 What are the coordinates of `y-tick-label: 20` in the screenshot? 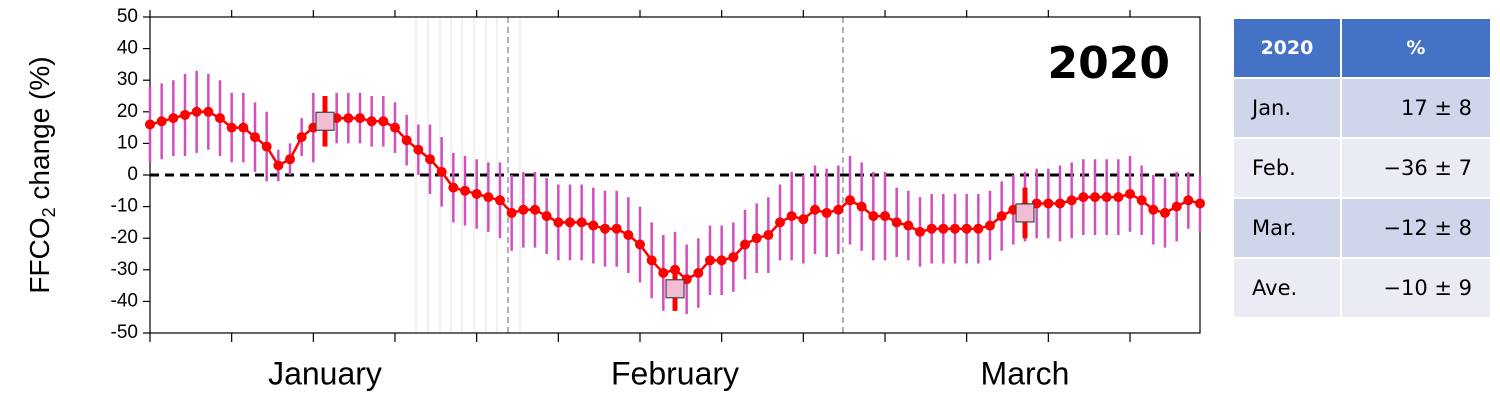 It's located at (127, 111).